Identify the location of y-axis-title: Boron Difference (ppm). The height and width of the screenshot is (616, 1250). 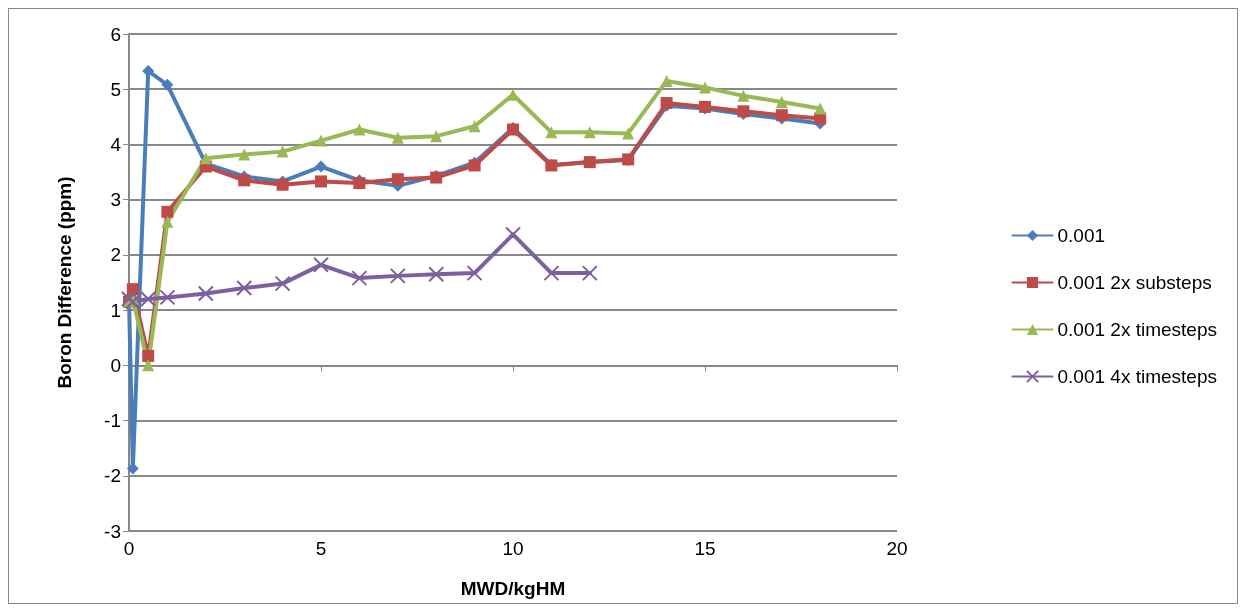
(64, 282).